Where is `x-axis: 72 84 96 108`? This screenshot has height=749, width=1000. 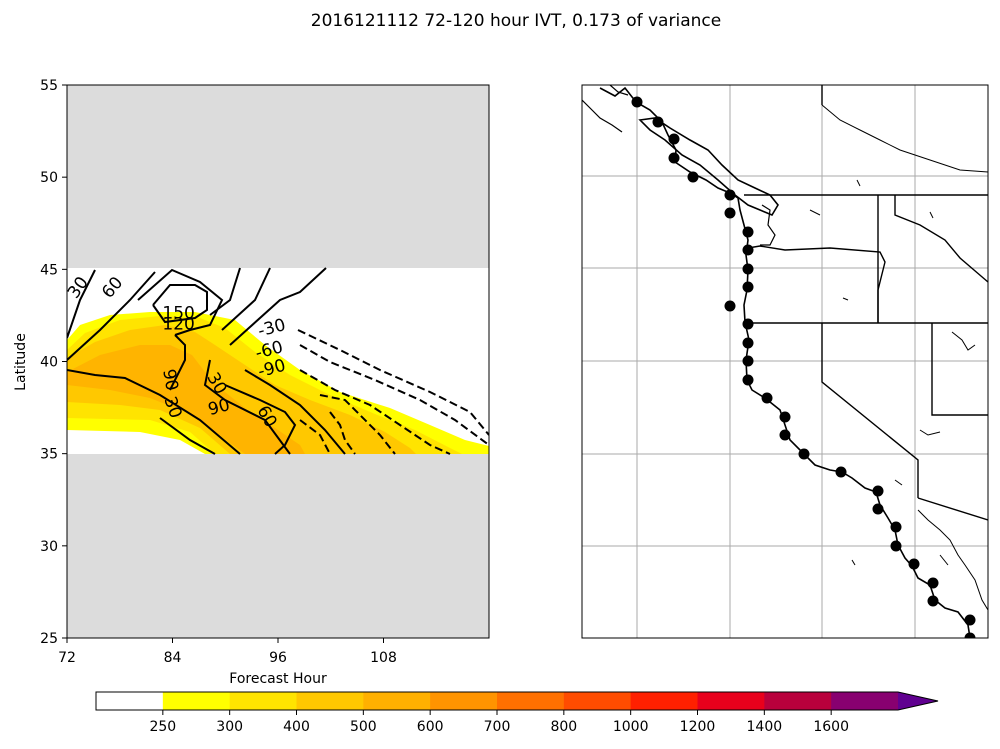
x-axis: 72 84 96 108 is located at coordinates (227, 652).